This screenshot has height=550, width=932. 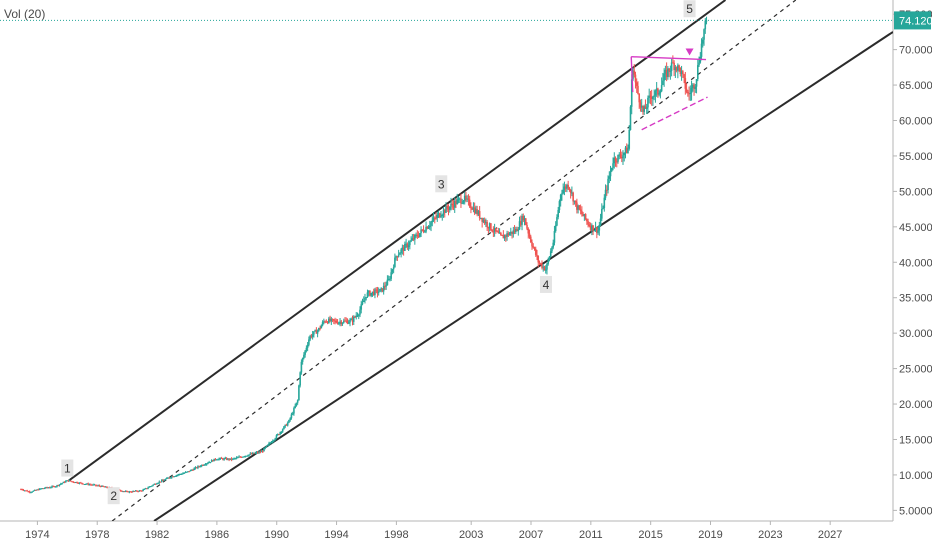 I want to click on x-tick-label: 2027, so click(x=830, y=535).